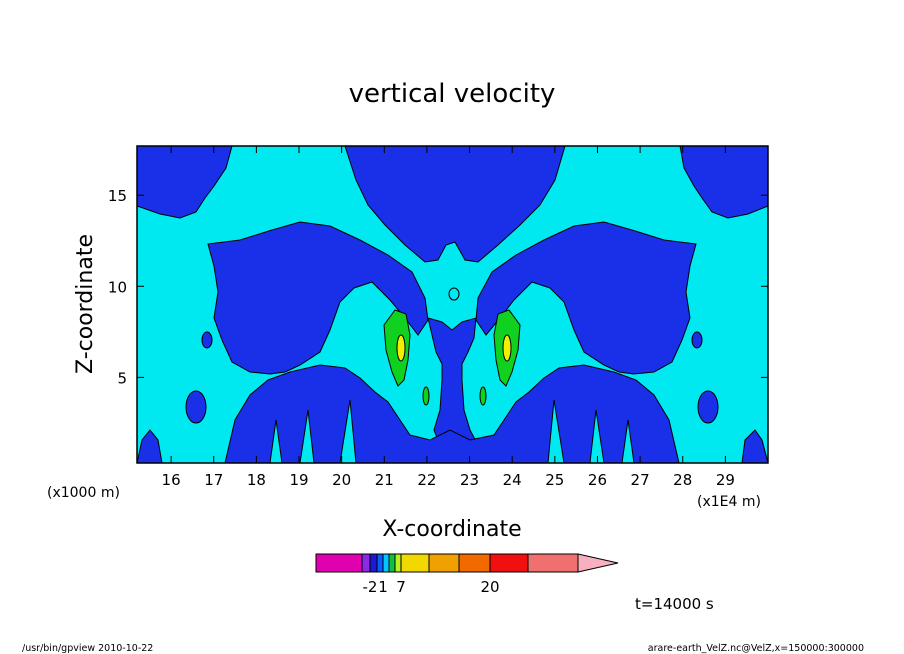  I want to click on contour-region-bottom, so click(452, 413).